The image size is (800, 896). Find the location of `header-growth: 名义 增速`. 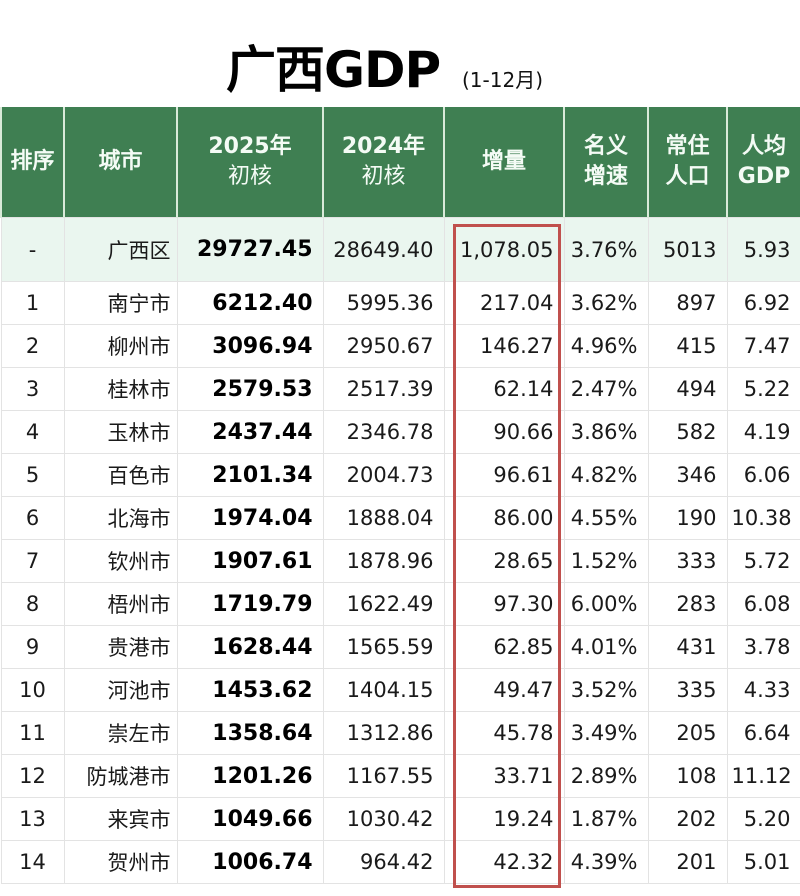

header-growth: 名义 增速 is located at coordinates (606, 162).